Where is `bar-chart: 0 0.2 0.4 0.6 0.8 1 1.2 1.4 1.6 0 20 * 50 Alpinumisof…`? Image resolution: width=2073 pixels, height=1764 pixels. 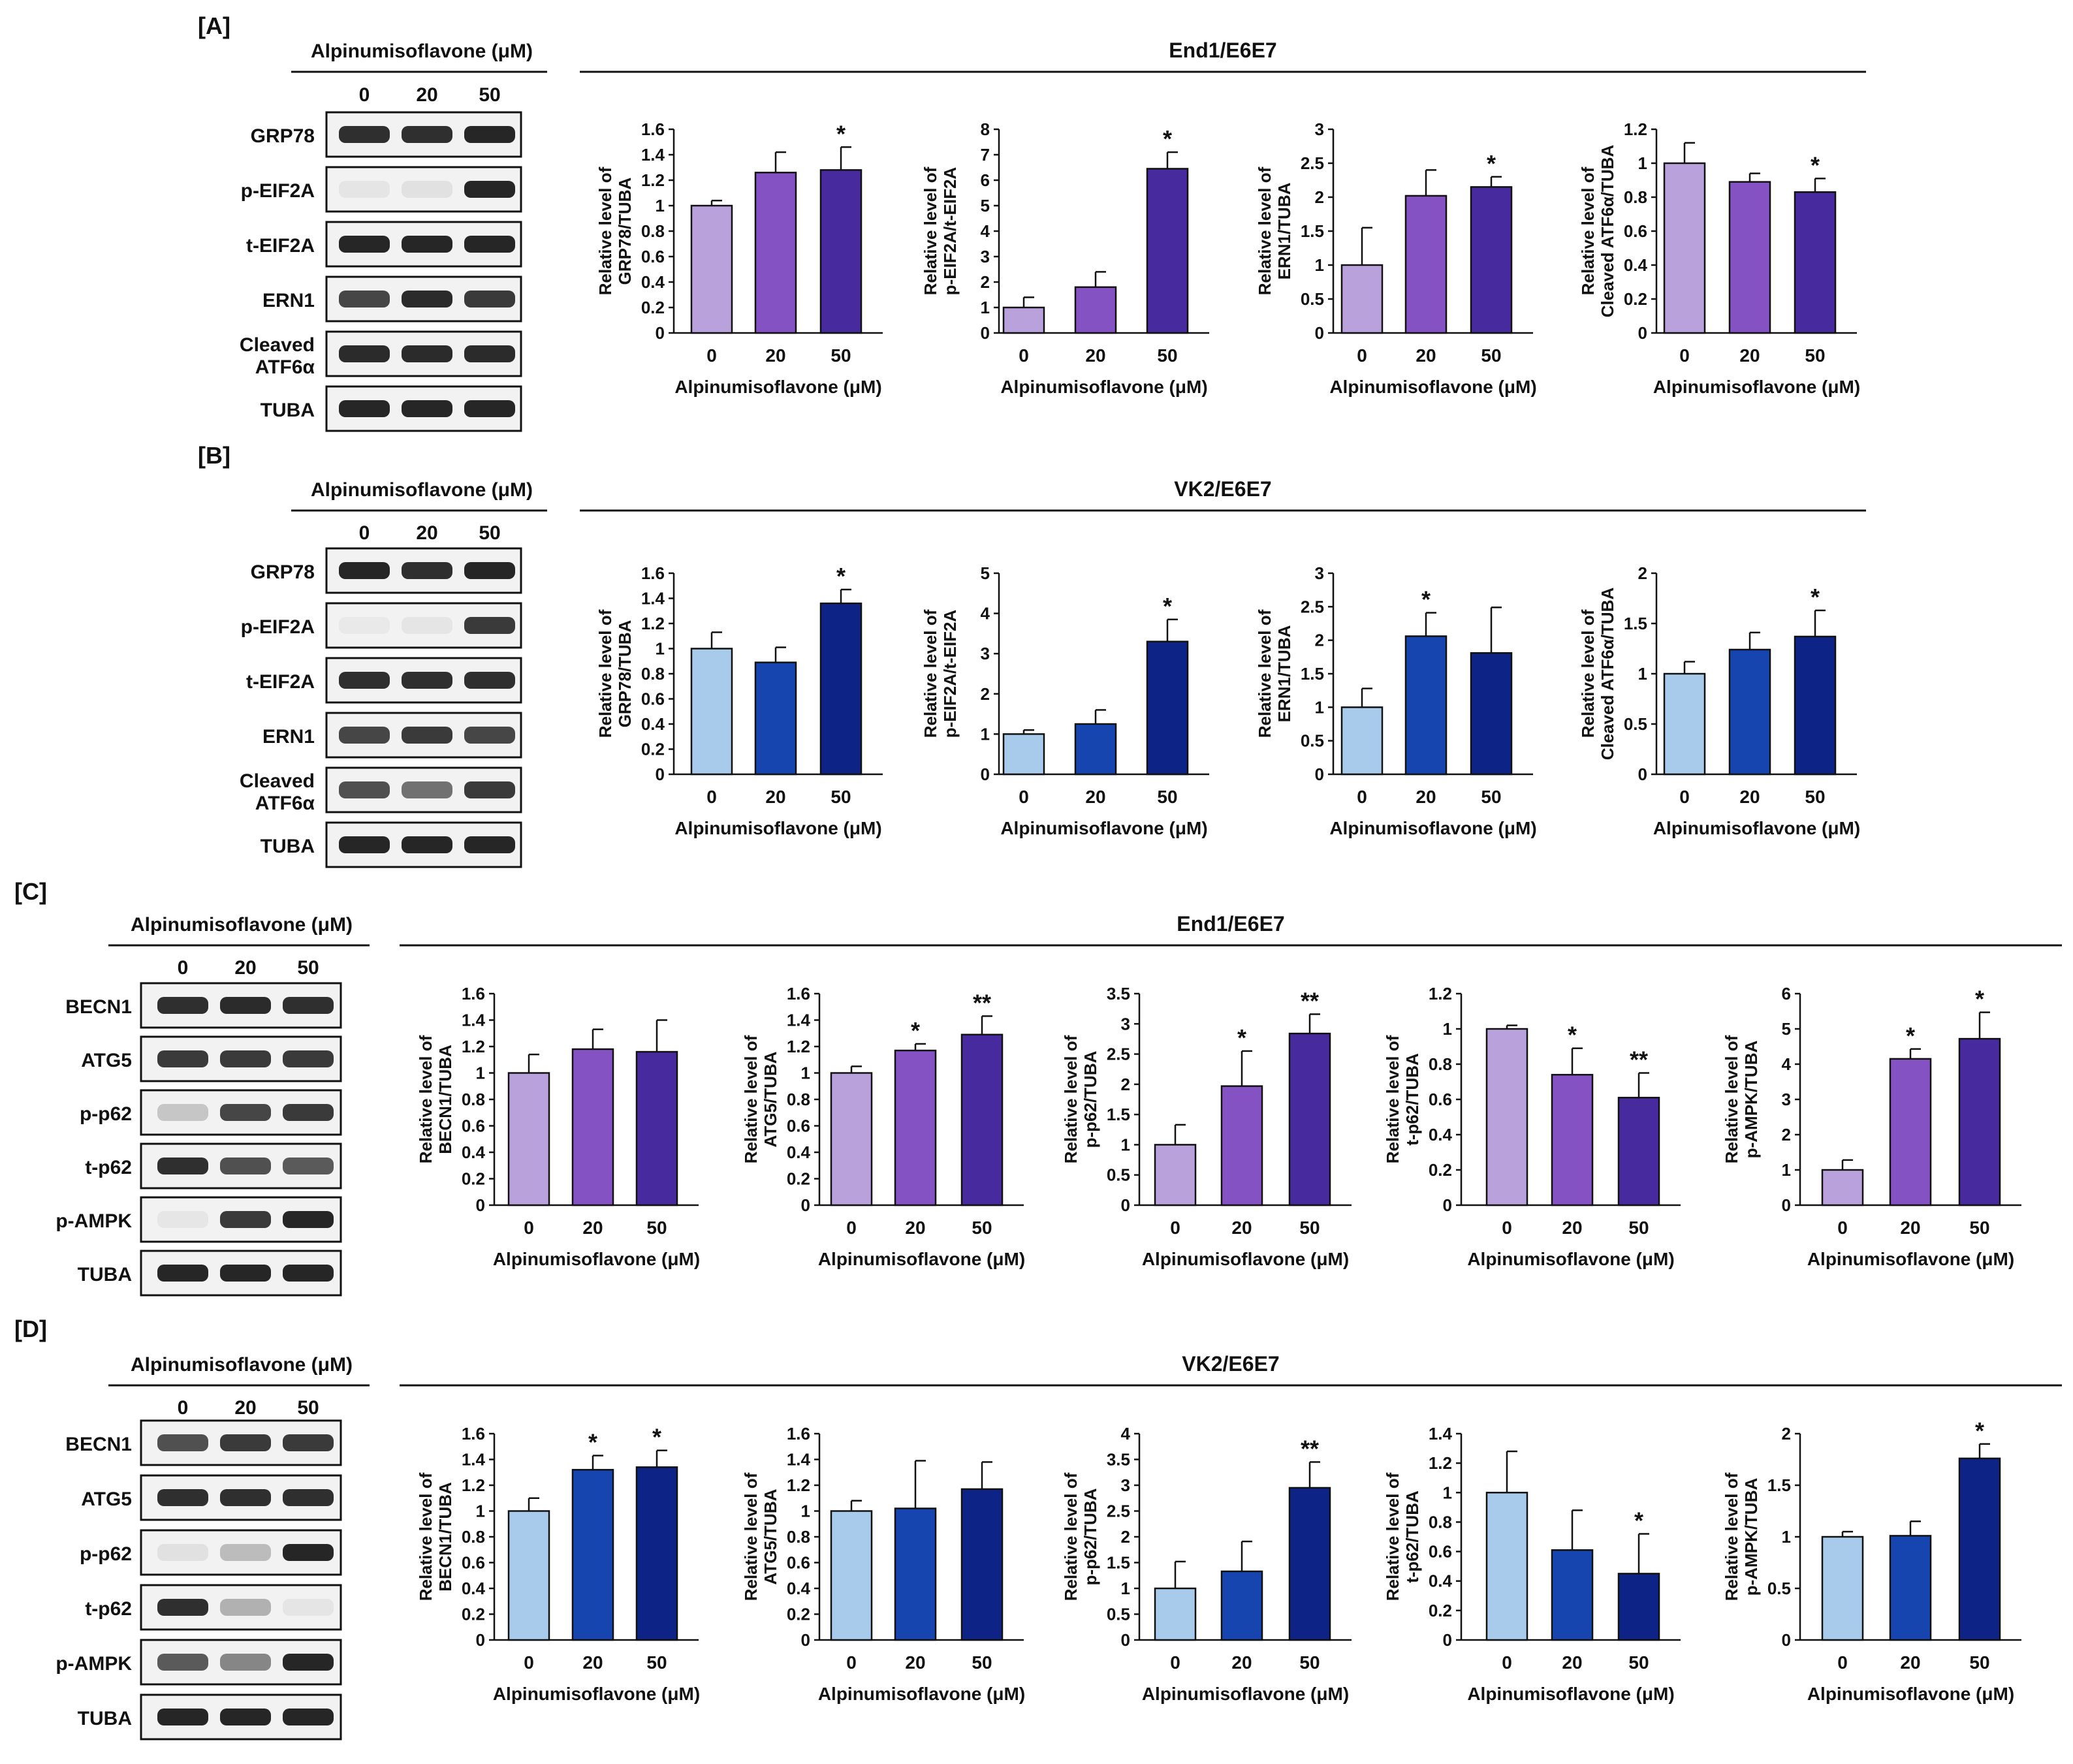
bar-chart: 0 0.2 0.4 0.6 0.8 1 1.2 1.4 1.6 0 20 * 50 Alpinumisof… is located at coordinates (739, 258).